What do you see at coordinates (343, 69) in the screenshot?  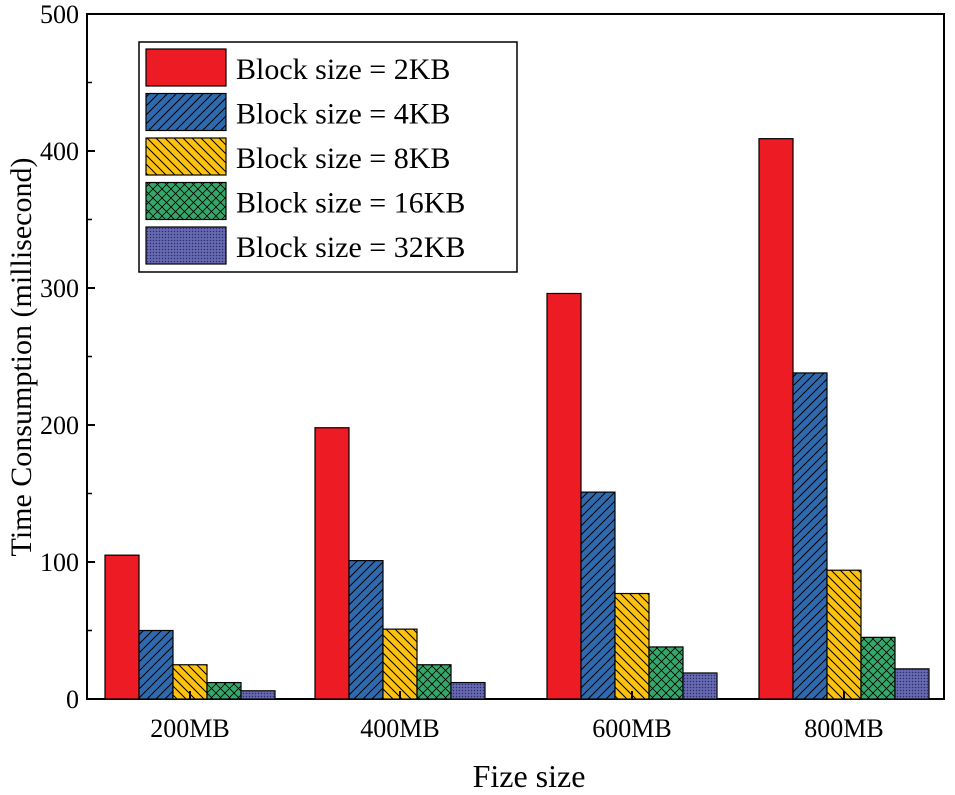 I see `legend-label: Block size = 2KB` at bounding box center [343, 69].